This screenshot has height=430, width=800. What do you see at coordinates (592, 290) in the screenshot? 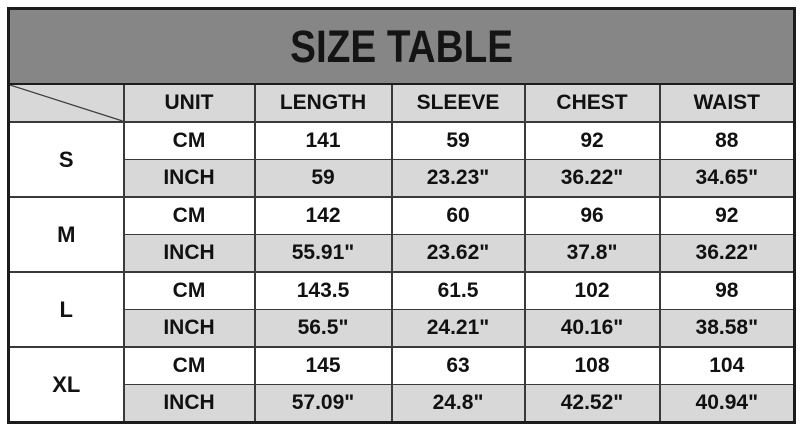
I see `value-cell: 102` at bounding box center [592, 290].